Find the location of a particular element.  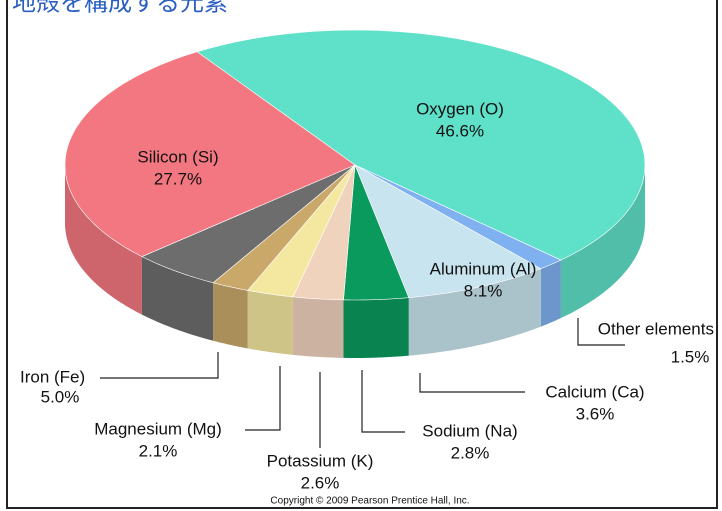

slice-value: 1.5% is located at coordinates (690, 356).